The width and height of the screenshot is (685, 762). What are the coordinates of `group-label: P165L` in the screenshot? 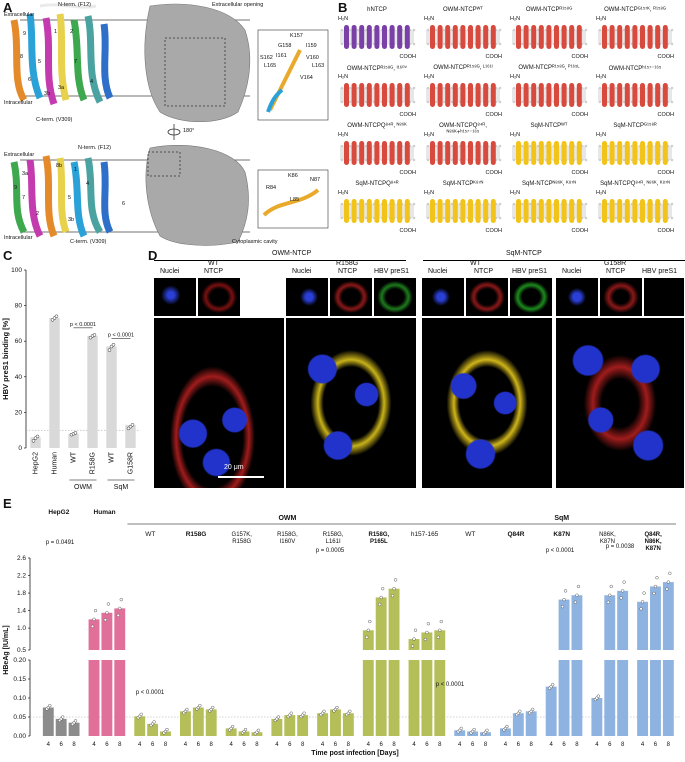 It's located at (379, 542).